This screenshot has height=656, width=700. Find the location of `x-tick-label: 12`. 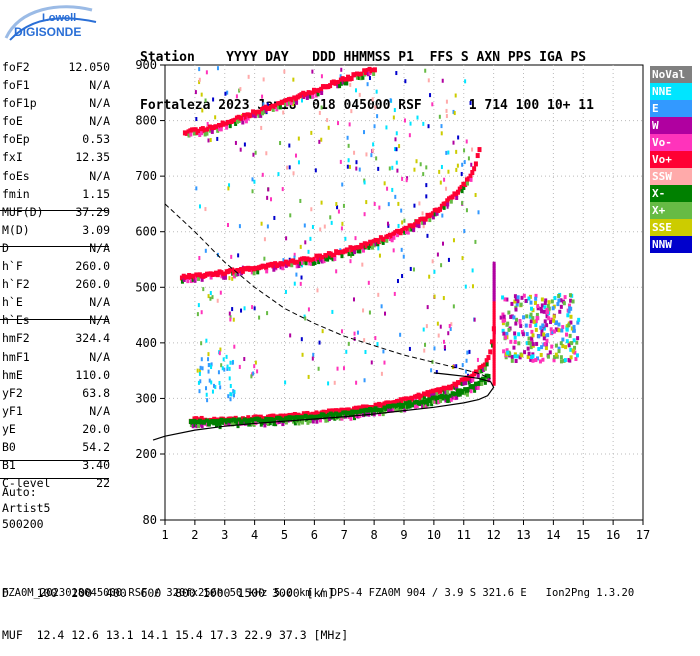

x-tick-label: 12 is located at coordinates (493, 535).